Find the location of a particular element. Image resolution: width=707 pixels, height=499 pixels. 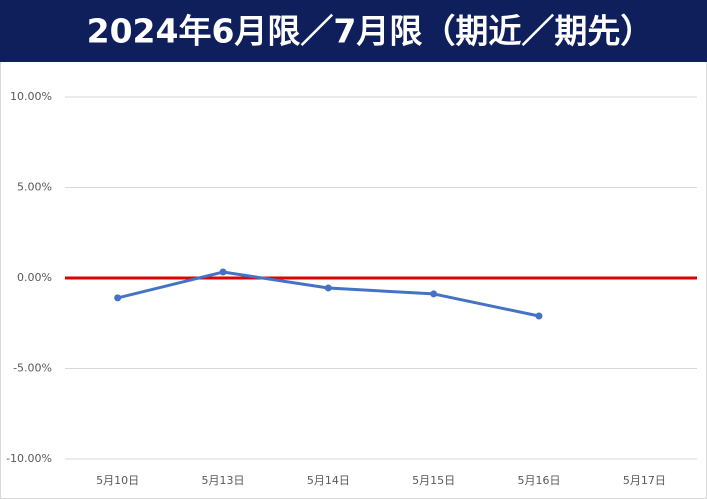

y-tick-label: -5.00% is located at coordinates (32, 368).